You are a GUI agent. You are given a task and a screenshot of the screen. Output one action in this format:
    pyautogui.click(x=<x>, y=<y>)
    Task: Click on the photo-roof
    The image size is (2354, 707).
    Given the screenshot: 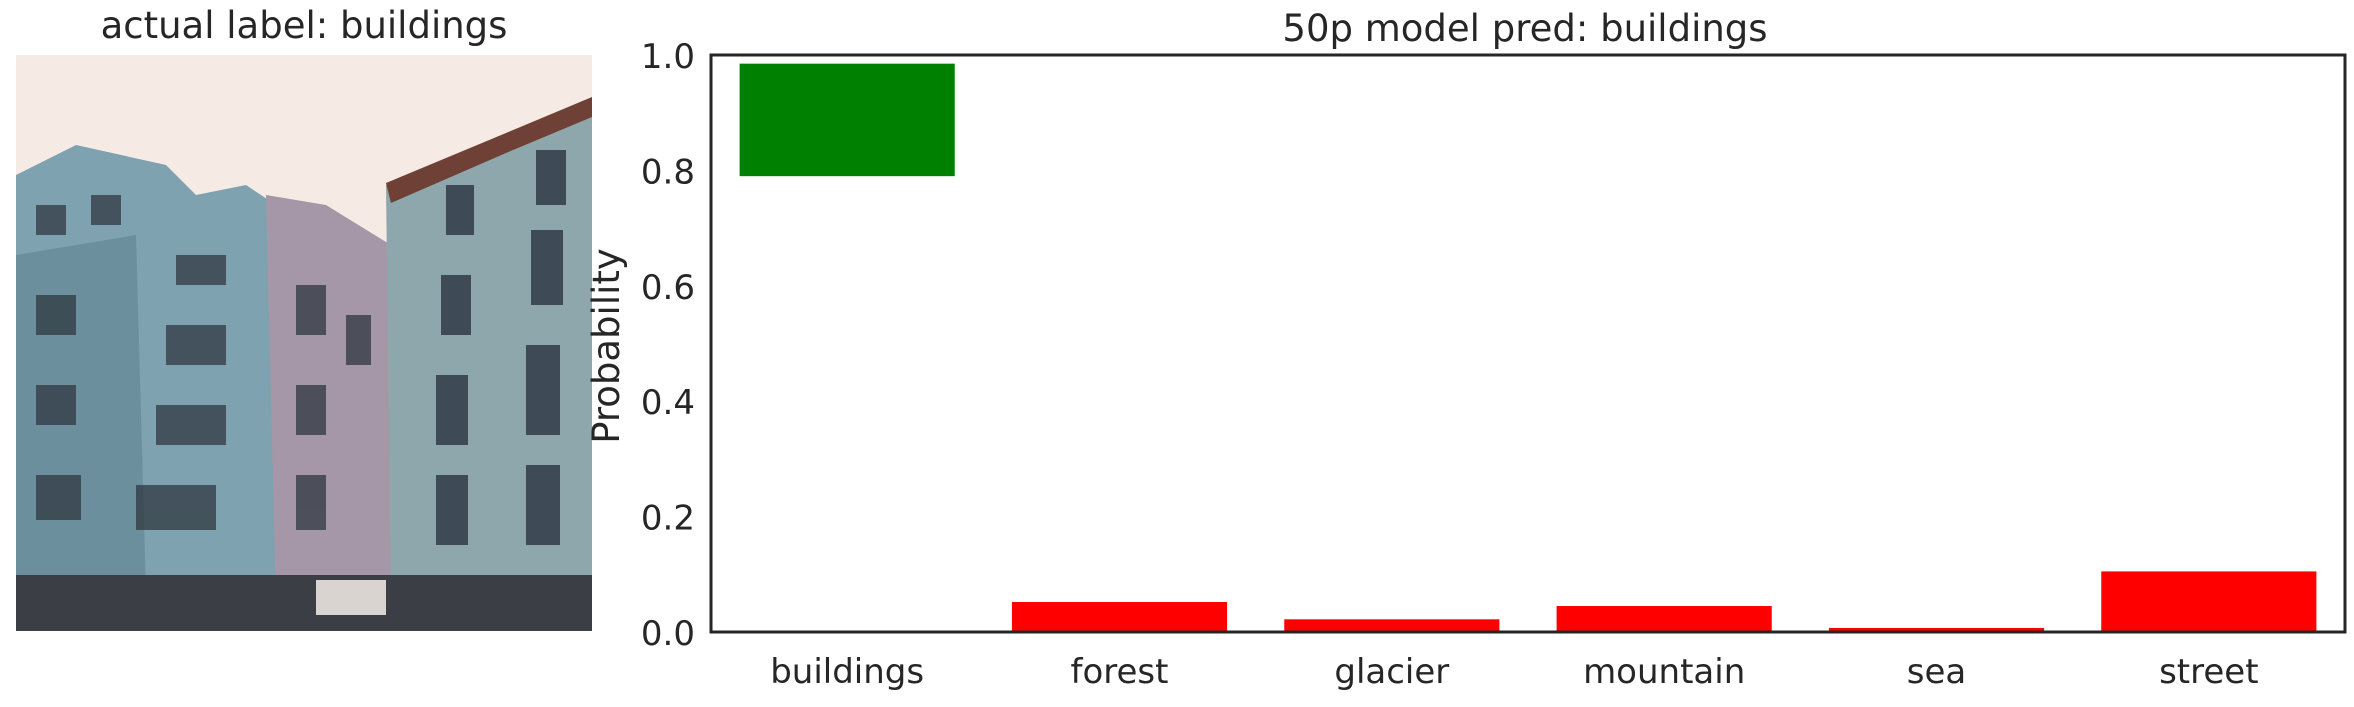 What is the action you would take?
    pyautogui.click(x=489, y=150)
    